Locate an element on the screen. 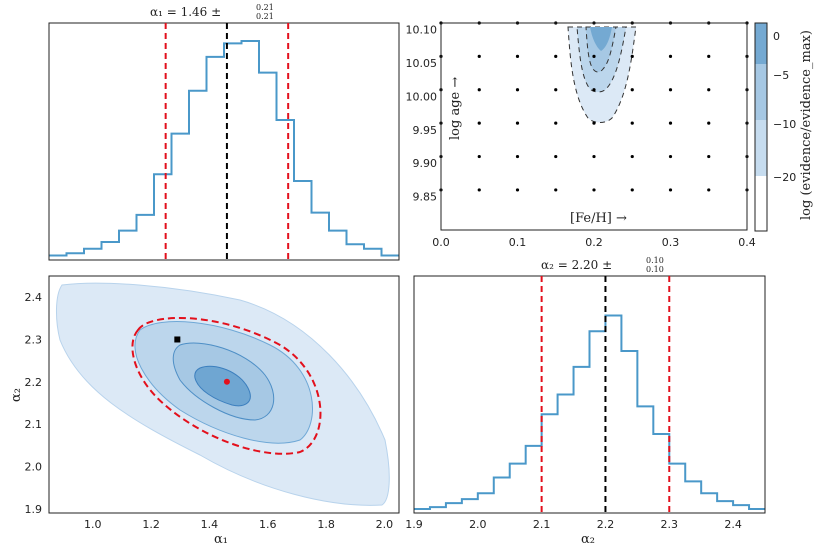 Image resolution: width=822 pixels, height=548 pixels. y-tick-label: 10.00 is located at coordinates (422, 96).